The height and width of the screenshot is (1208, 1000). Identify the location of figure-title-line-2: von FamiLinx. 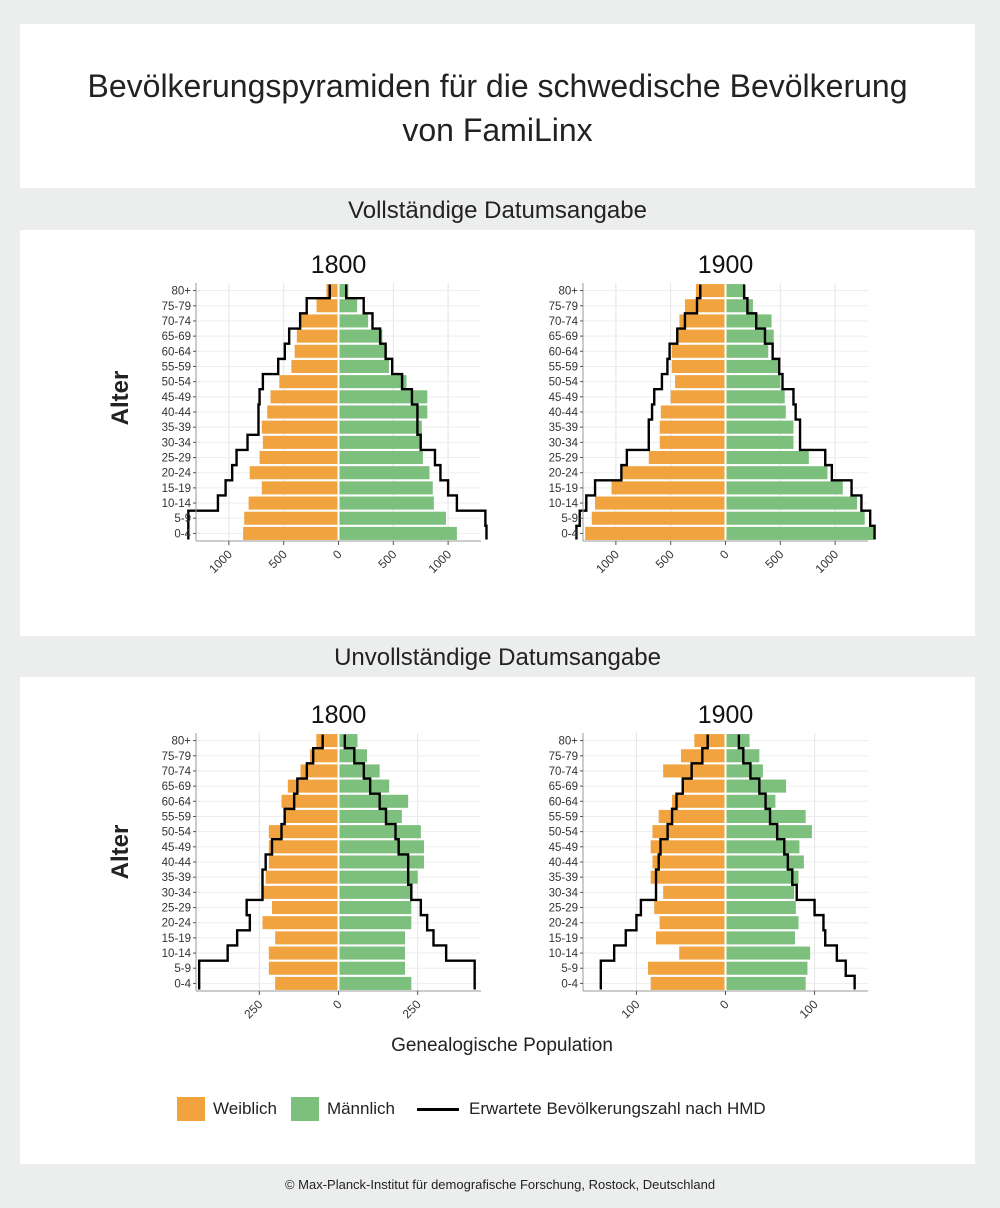
(497, 130).